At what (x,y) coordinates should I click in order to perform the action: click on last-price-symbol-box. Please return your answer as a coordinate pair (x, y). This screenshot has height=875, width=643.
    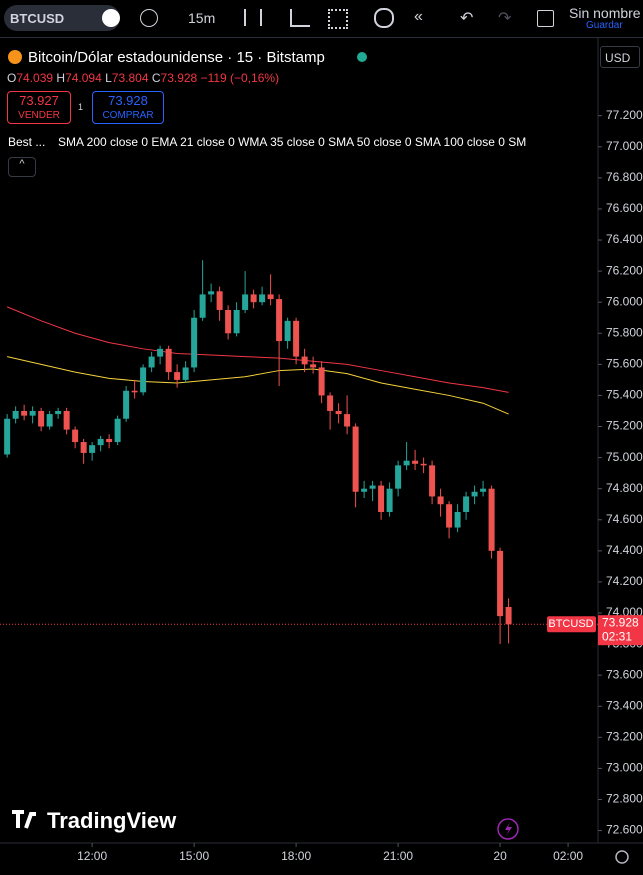
    Looking at the image, I should click on (571, 624).